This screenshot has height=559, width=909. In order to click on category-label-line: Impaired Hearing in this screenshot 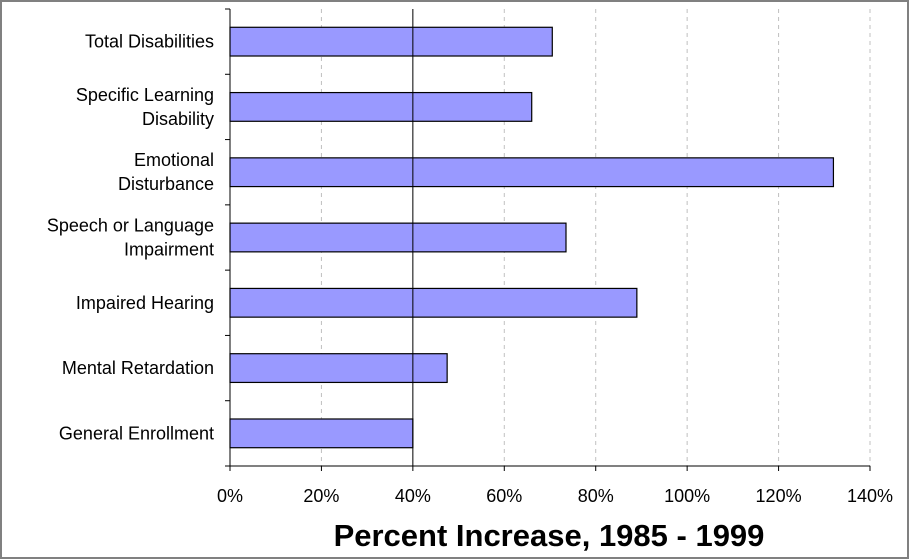, I will do `click(145, 303)`.